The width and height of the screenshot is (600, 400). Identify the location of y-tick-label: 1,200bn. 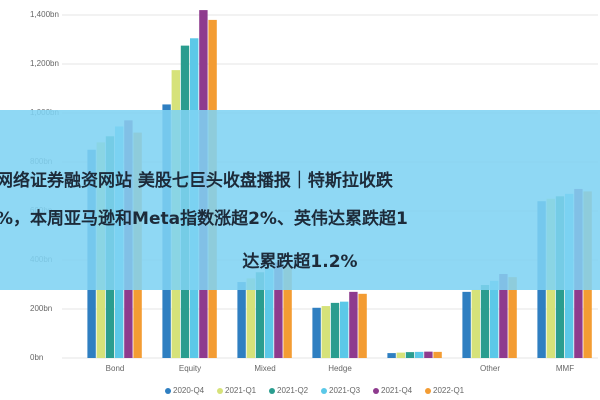
(44, 63).